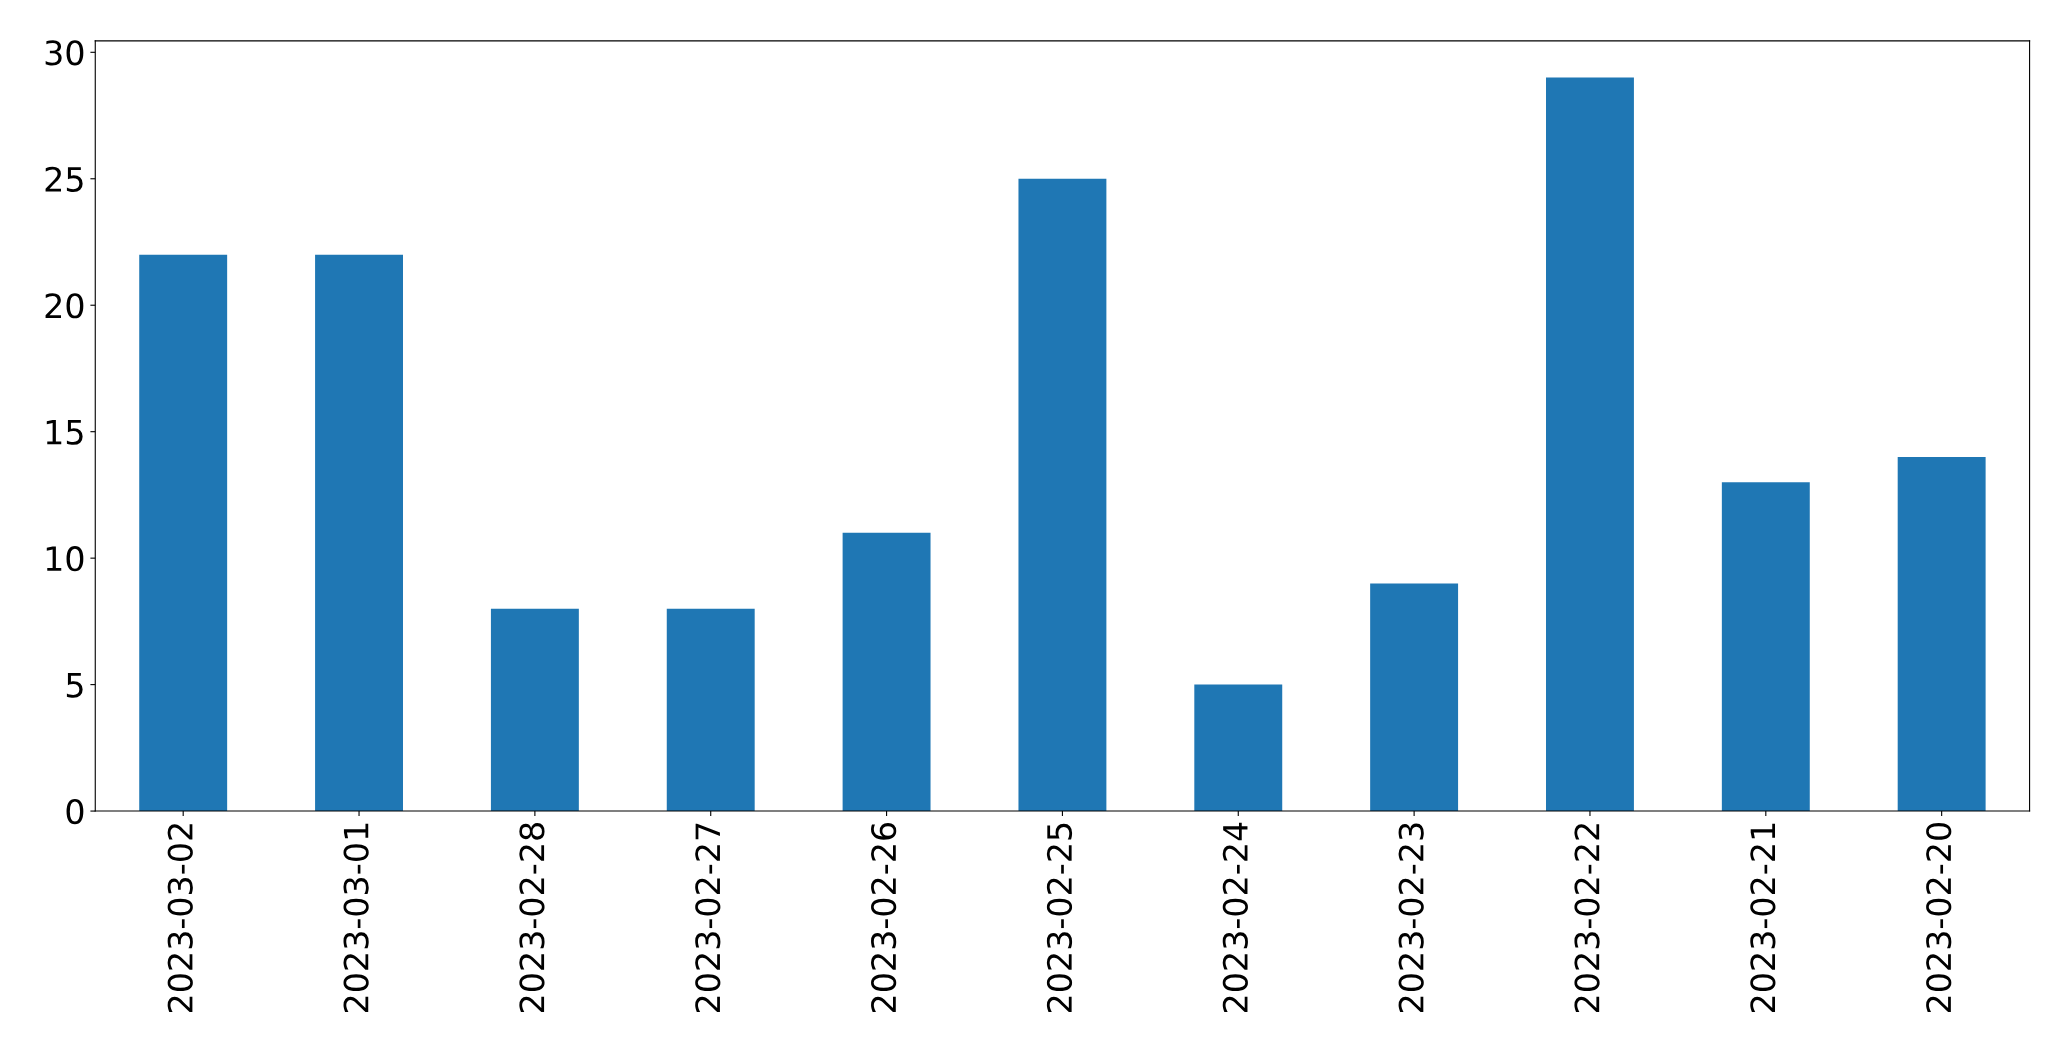 Image resolution: width=2071 pixels, height=1063 pixels. Describe the element at coordinates (1939, 918) in the screenshot. I see `x-tick-label: 2023-02-20` at that location.